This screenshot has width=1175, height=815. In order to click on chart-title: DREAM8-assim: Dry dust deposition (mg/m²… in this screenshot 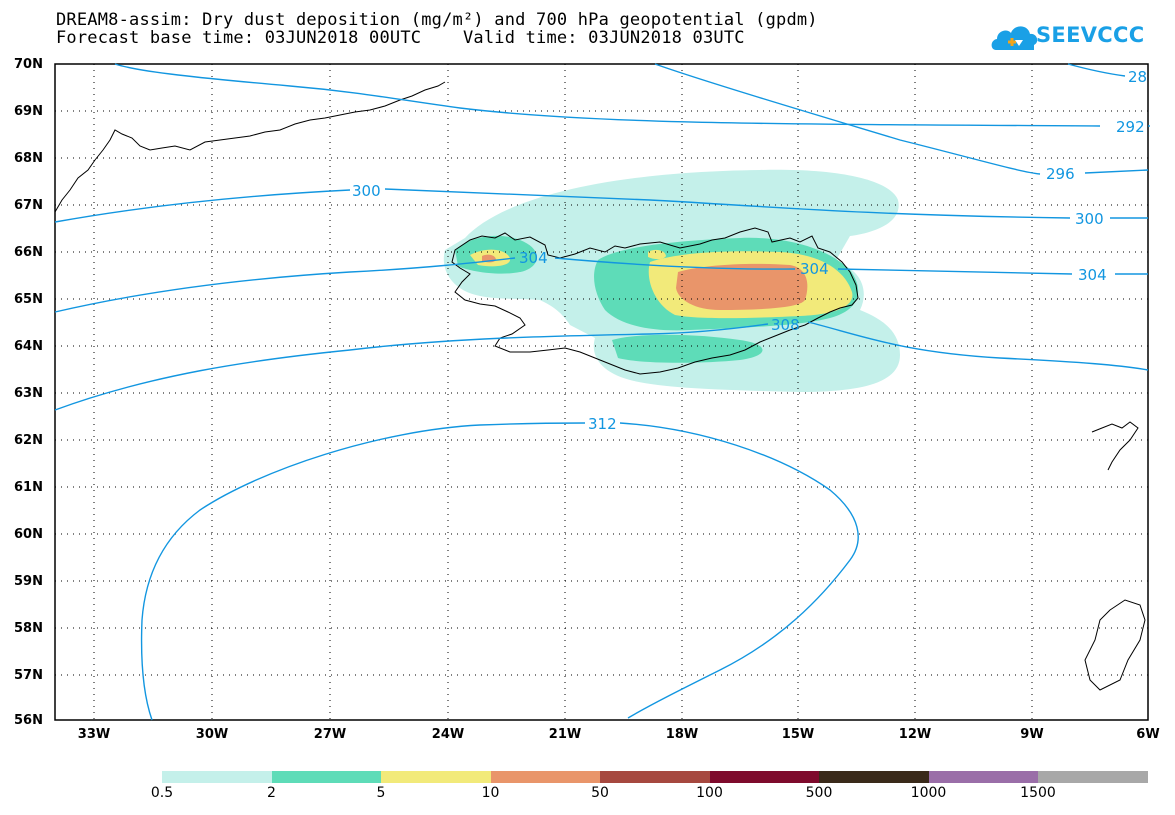, I will do `click(437, 20)`.